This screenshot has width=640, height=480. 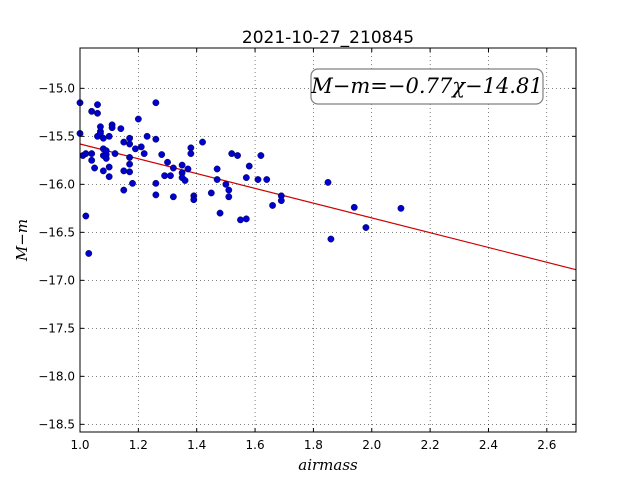 I want to click on y-tick-label: −18.0, so click(x=56, y=376).